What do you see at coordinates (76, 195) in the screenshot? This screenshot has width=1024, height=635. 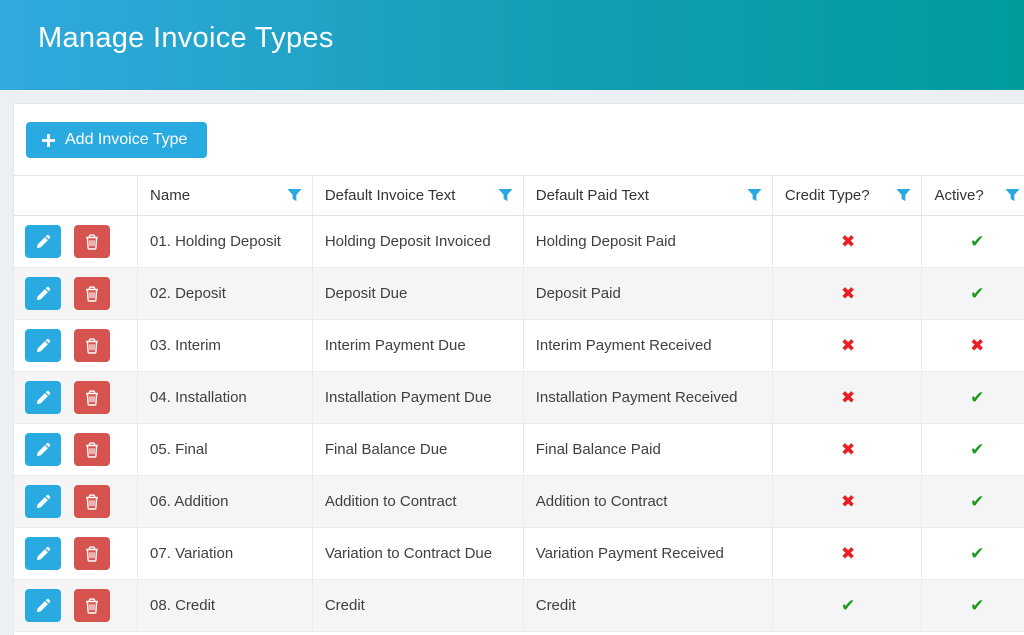 I see `actions-column-header` at bounding box center [76, 195].